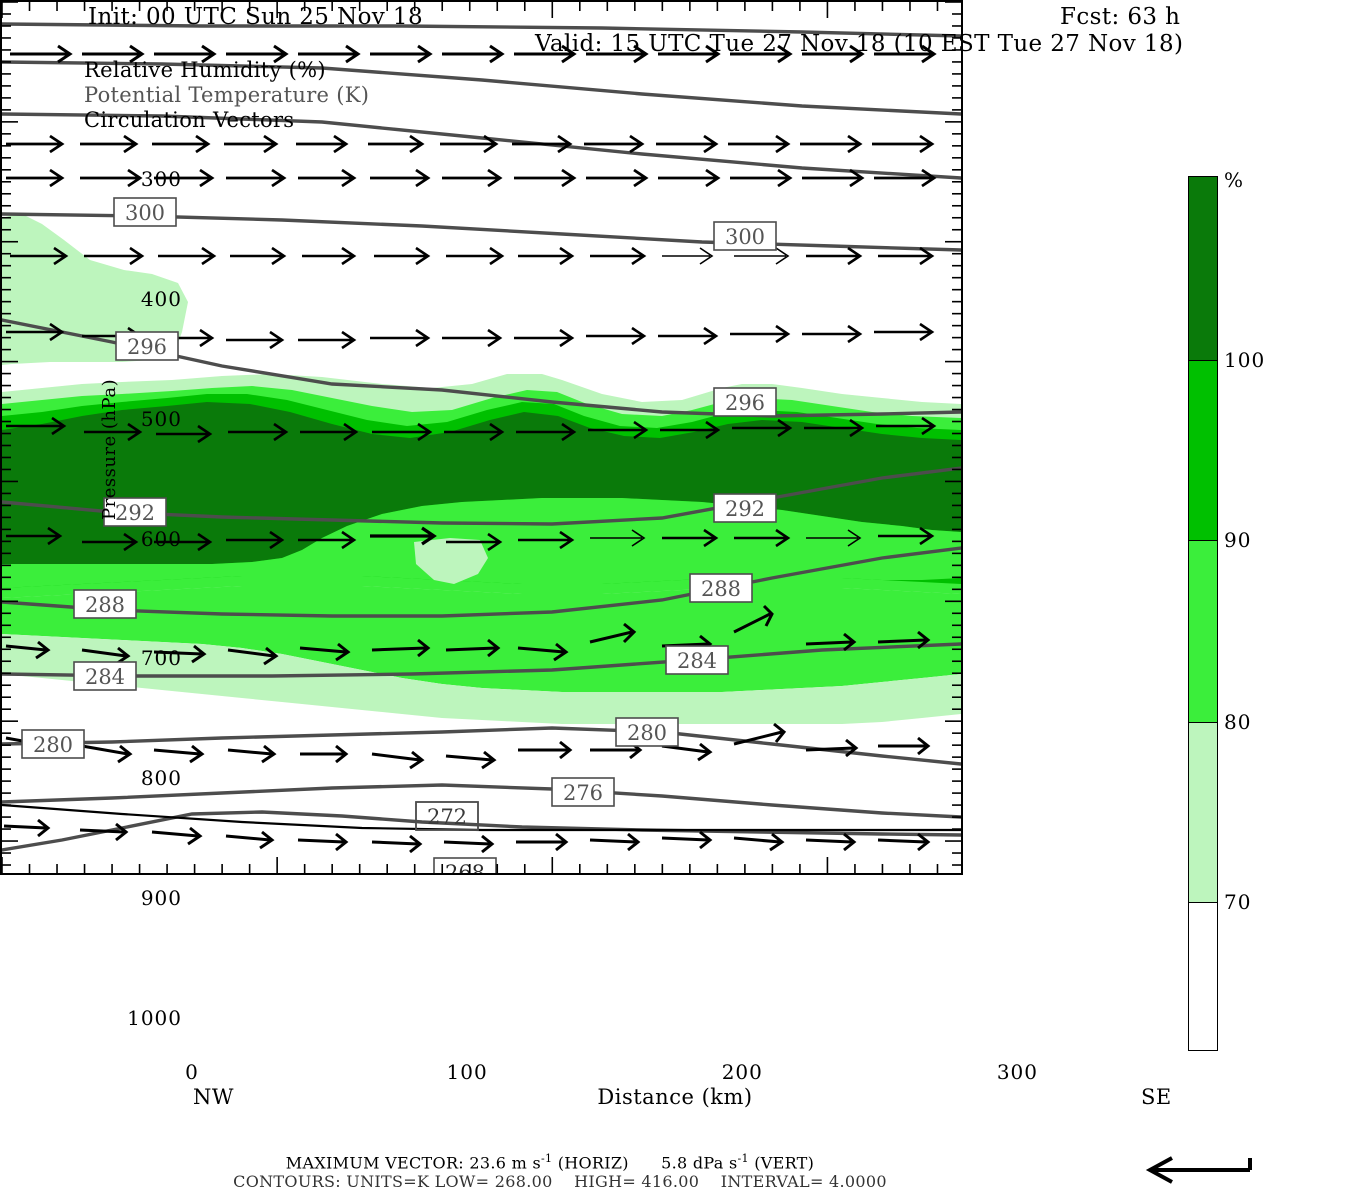 The width and height of the screenshot is (1350, 1200). What do you see at coordinates (493, 1181) in the screenshot?
I see `contours-low: LOW= 268.00` at bounding box center [493, 1181].